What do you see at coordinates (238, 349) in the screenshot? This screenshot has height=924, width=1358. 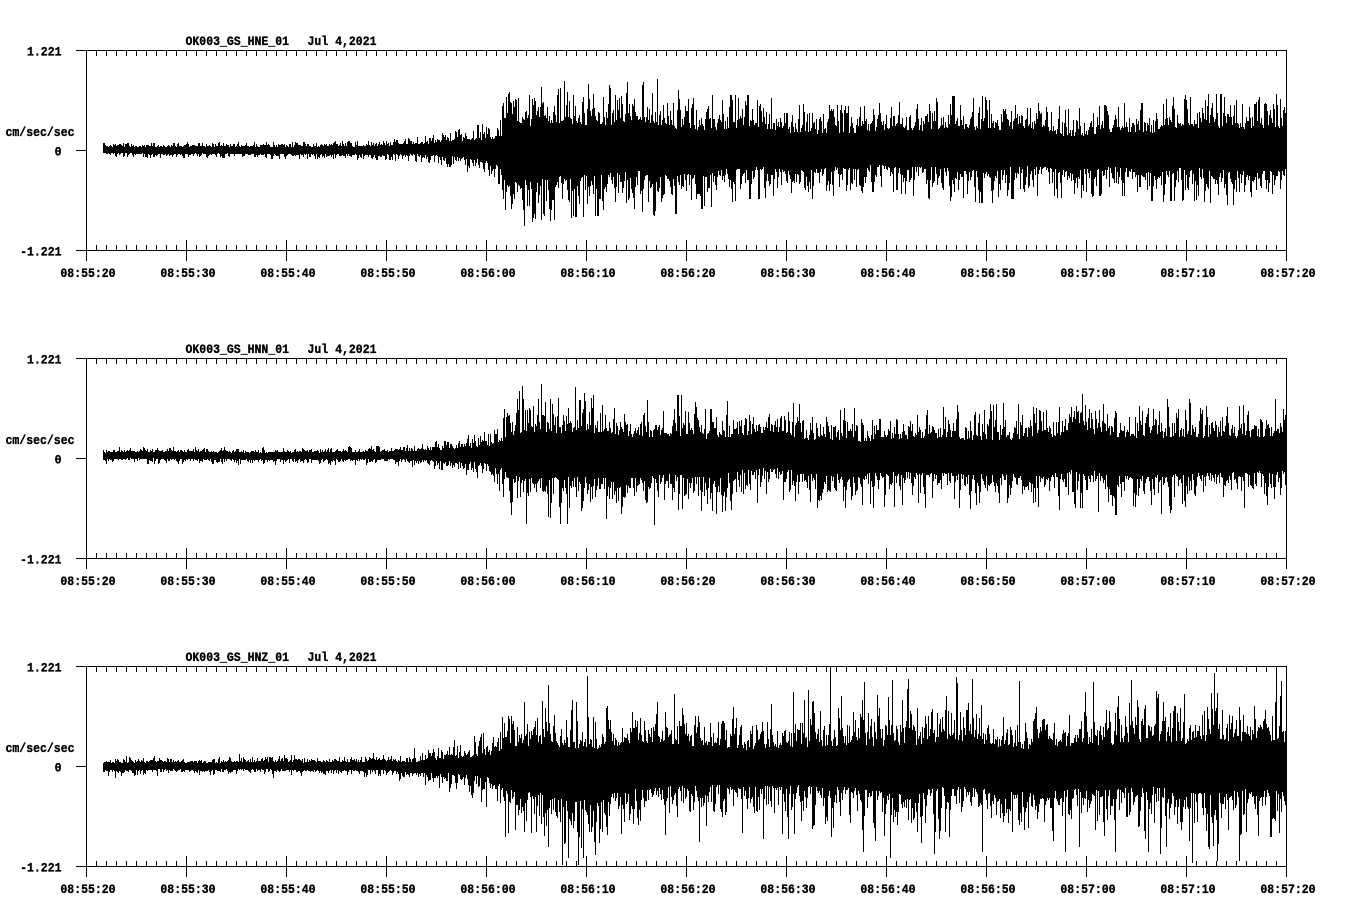 I see `svg-text: OK003_GS_HNN_01` at bounding box center [238, 349].